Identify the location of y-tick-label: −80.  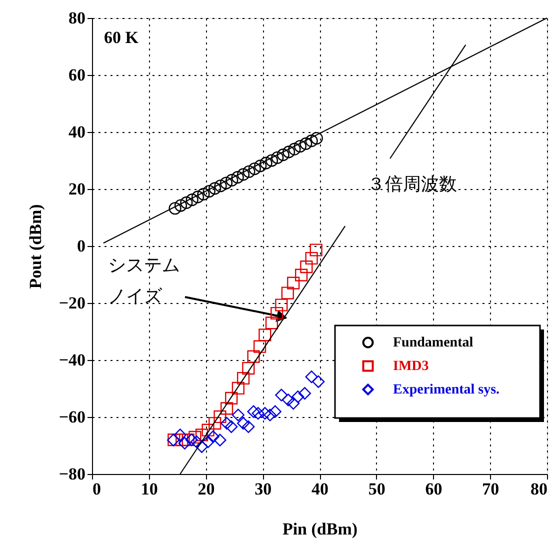
(72, 474).